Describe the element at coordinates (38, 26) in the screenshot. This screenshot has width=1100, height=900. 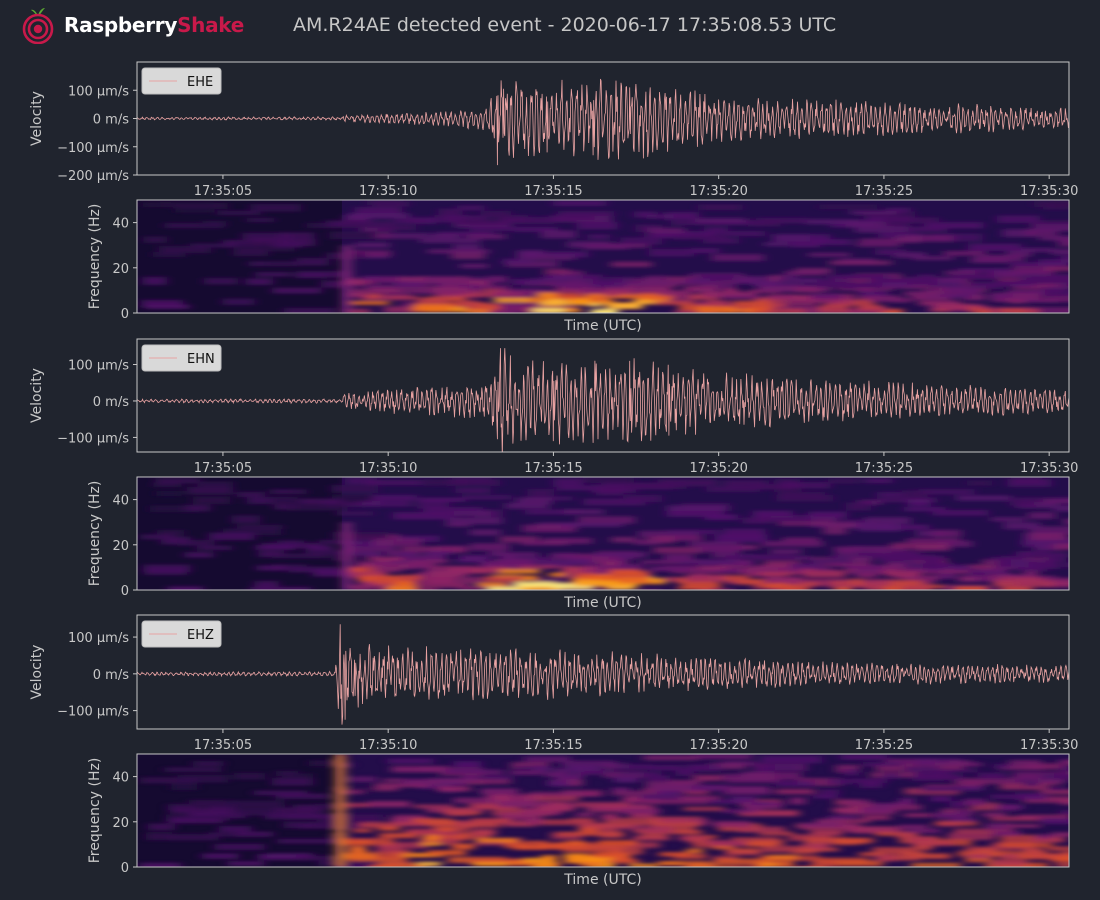
I see `raspberry-icon` at that location.